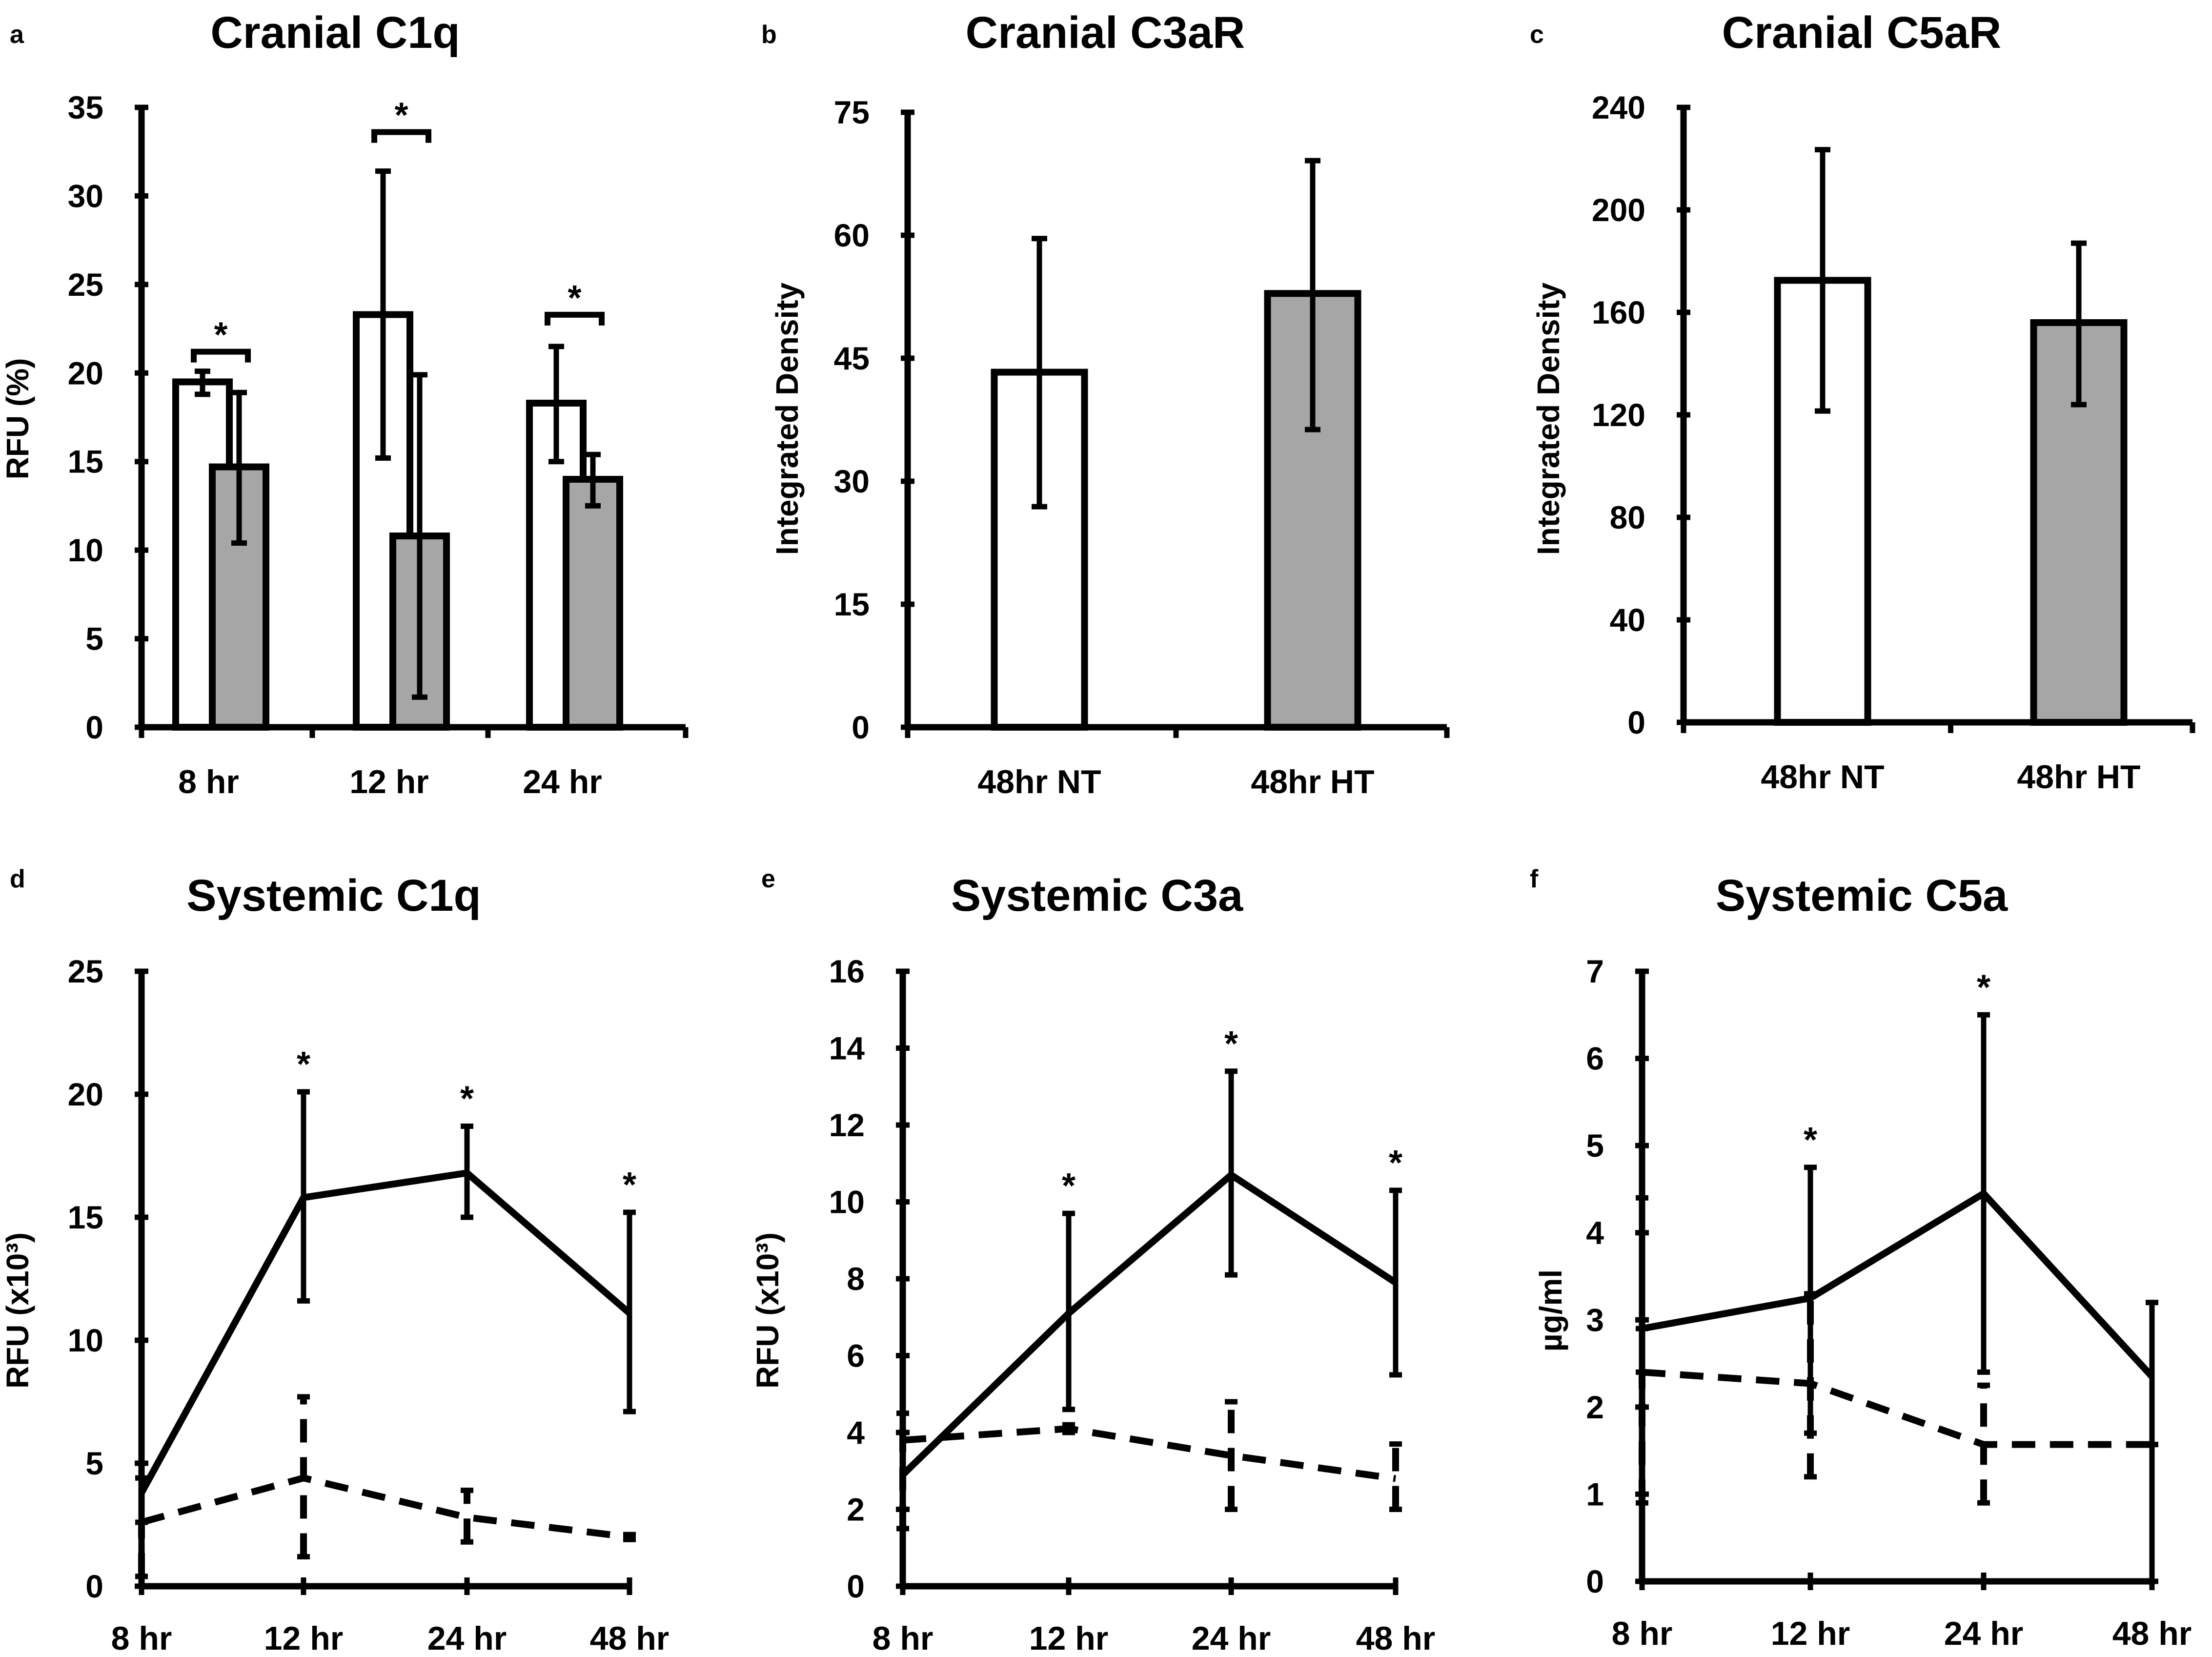 The height and width of the screenshot is (1657, 2212). Describe the element at coordinates (1149, 1324) in the screenshot. I see `e-series-line-ht` at that location.